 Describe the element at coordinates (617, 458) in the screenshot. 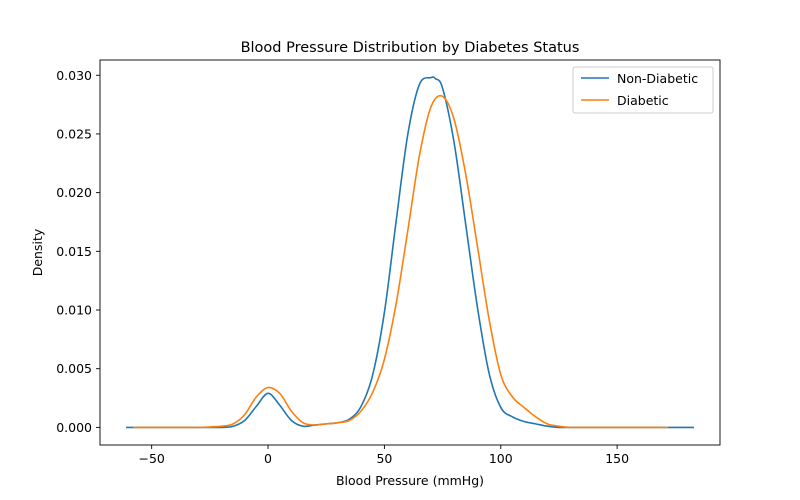

I see `x-tick-label: 150` at that location.